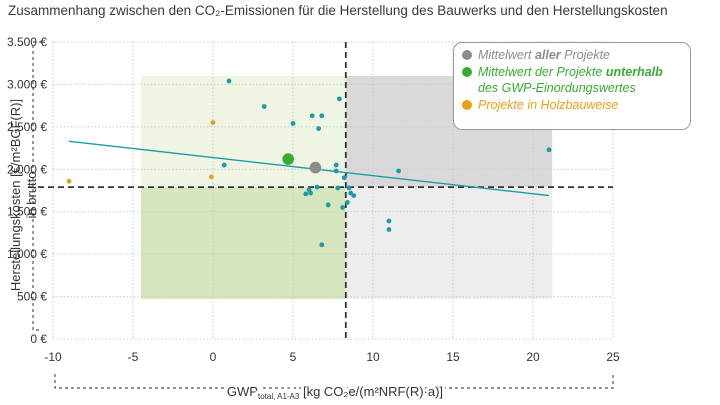 This screenshot has width=720, height=405. I want to click on legend-dot-green, so click(467, 72).